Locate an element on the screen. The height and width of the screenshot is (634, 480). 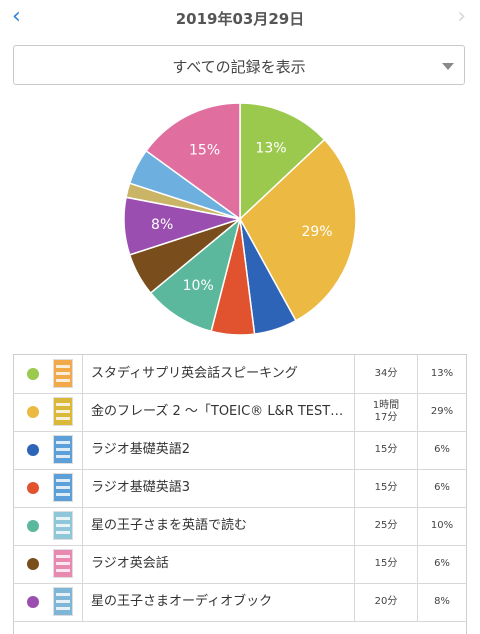
record-row: 金のフレーズ 2 〜「TOEIC® L&R TEST… 1時間 17分 29% is located at coordinates (240, 412).